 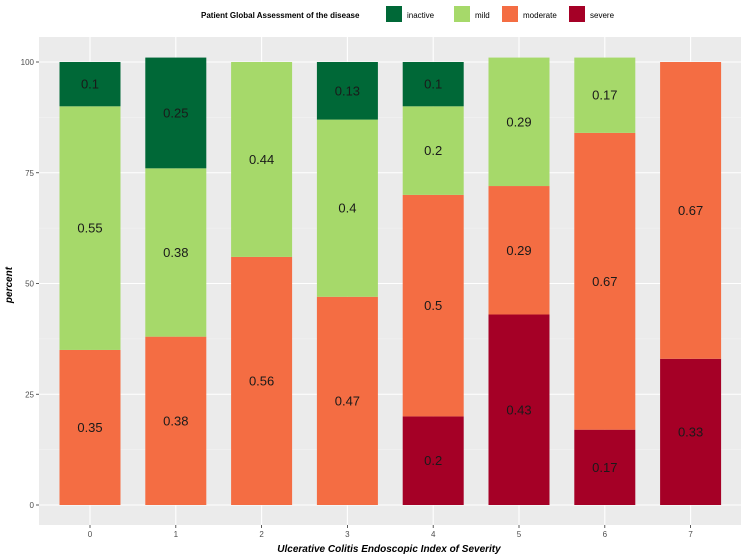 I want to click on y-tick-label: 75, so click(x=29, y=173).